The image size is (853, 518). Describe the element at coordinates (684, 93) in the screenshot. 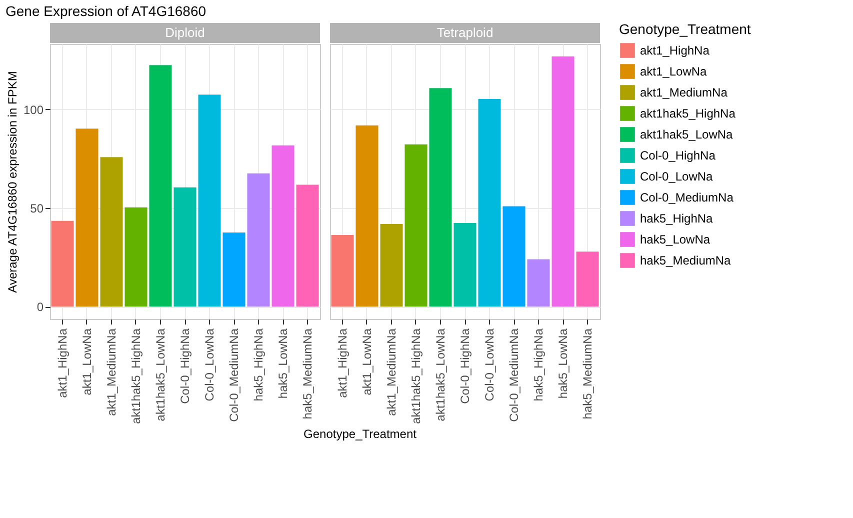

I see `legend-label: akt1_MediumNa` at that location.